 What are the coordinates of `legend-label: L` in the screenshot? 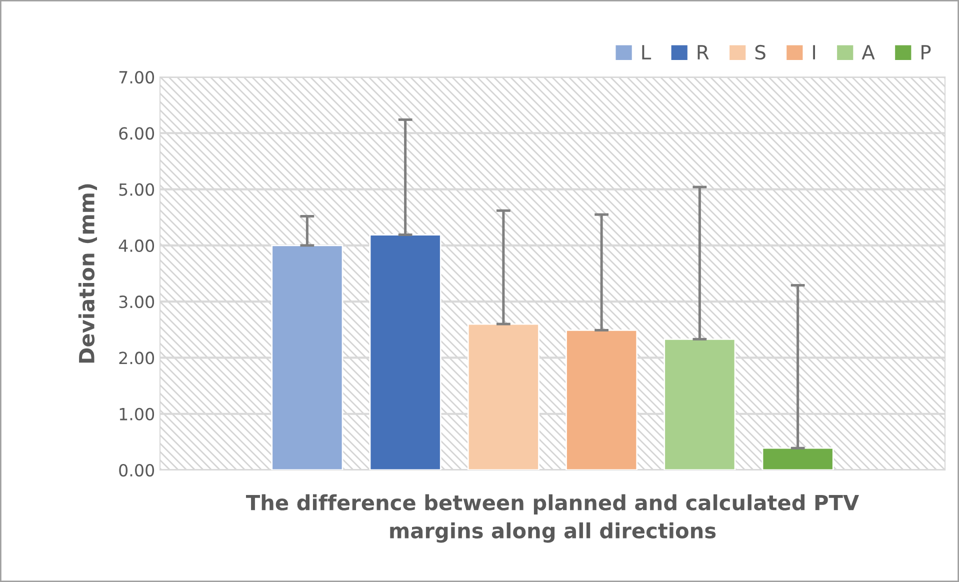 It's located at (647, 52).